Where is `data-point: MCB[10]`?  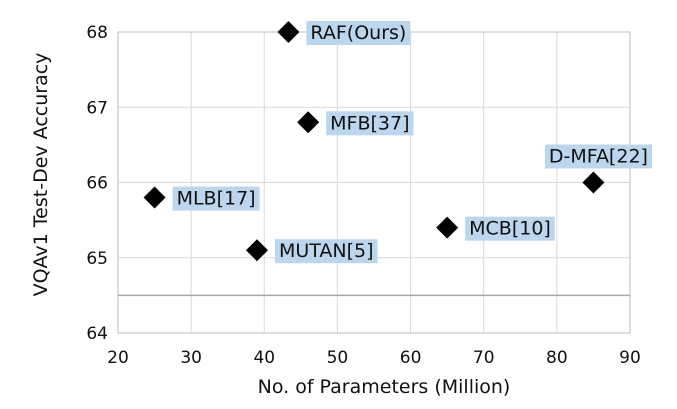 data-point: MCB[10] is located at coordinates (495, 228).